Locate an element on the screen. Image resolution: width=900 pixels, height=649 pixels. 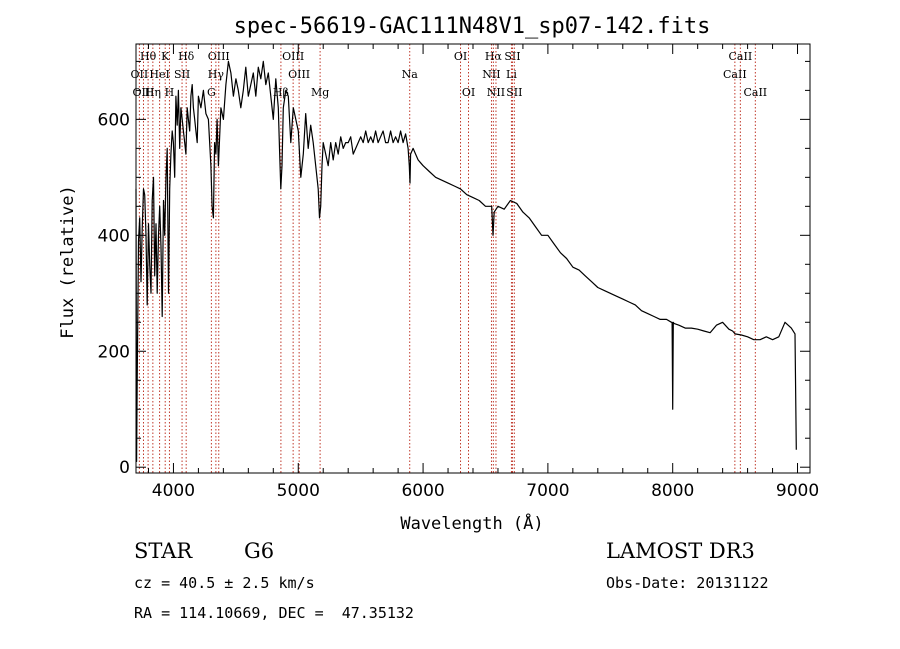
line-label-0: Hθ is located at coordinates (148, 56).